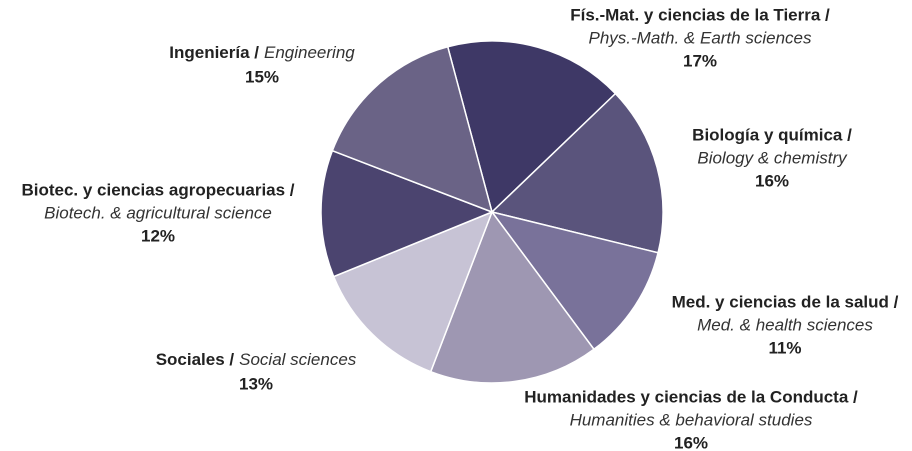  Describe the element at coordinates (700, 37) in the screenshot. I see `subcategory-label: Phys.-Math. & Earth sciences` at that location.